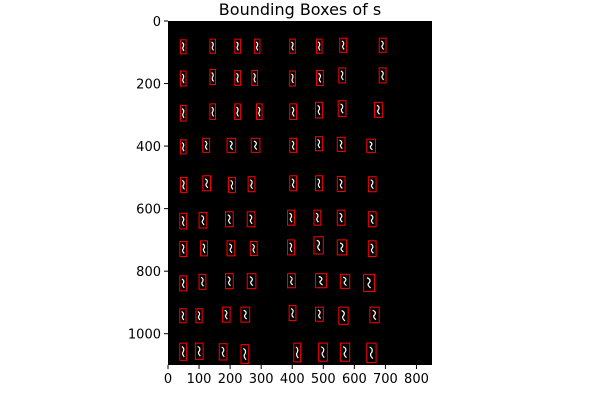  I want to click on x-tick-label: 600, so click(354, 379).